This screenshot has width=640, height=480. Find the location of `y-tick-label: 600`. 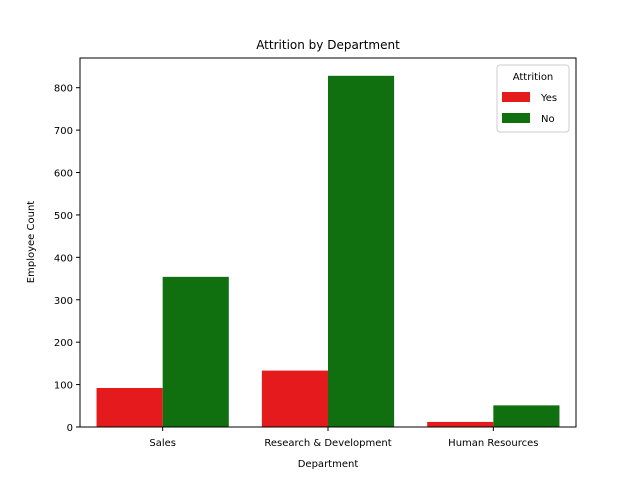

y-tick-label: 600 is located at coordinates (63, 174).